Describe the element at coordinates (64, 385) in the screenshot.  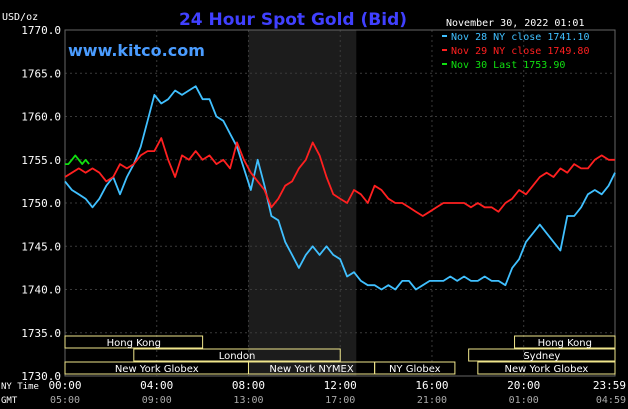
I see `x-tick-label: 00:00` at that location.